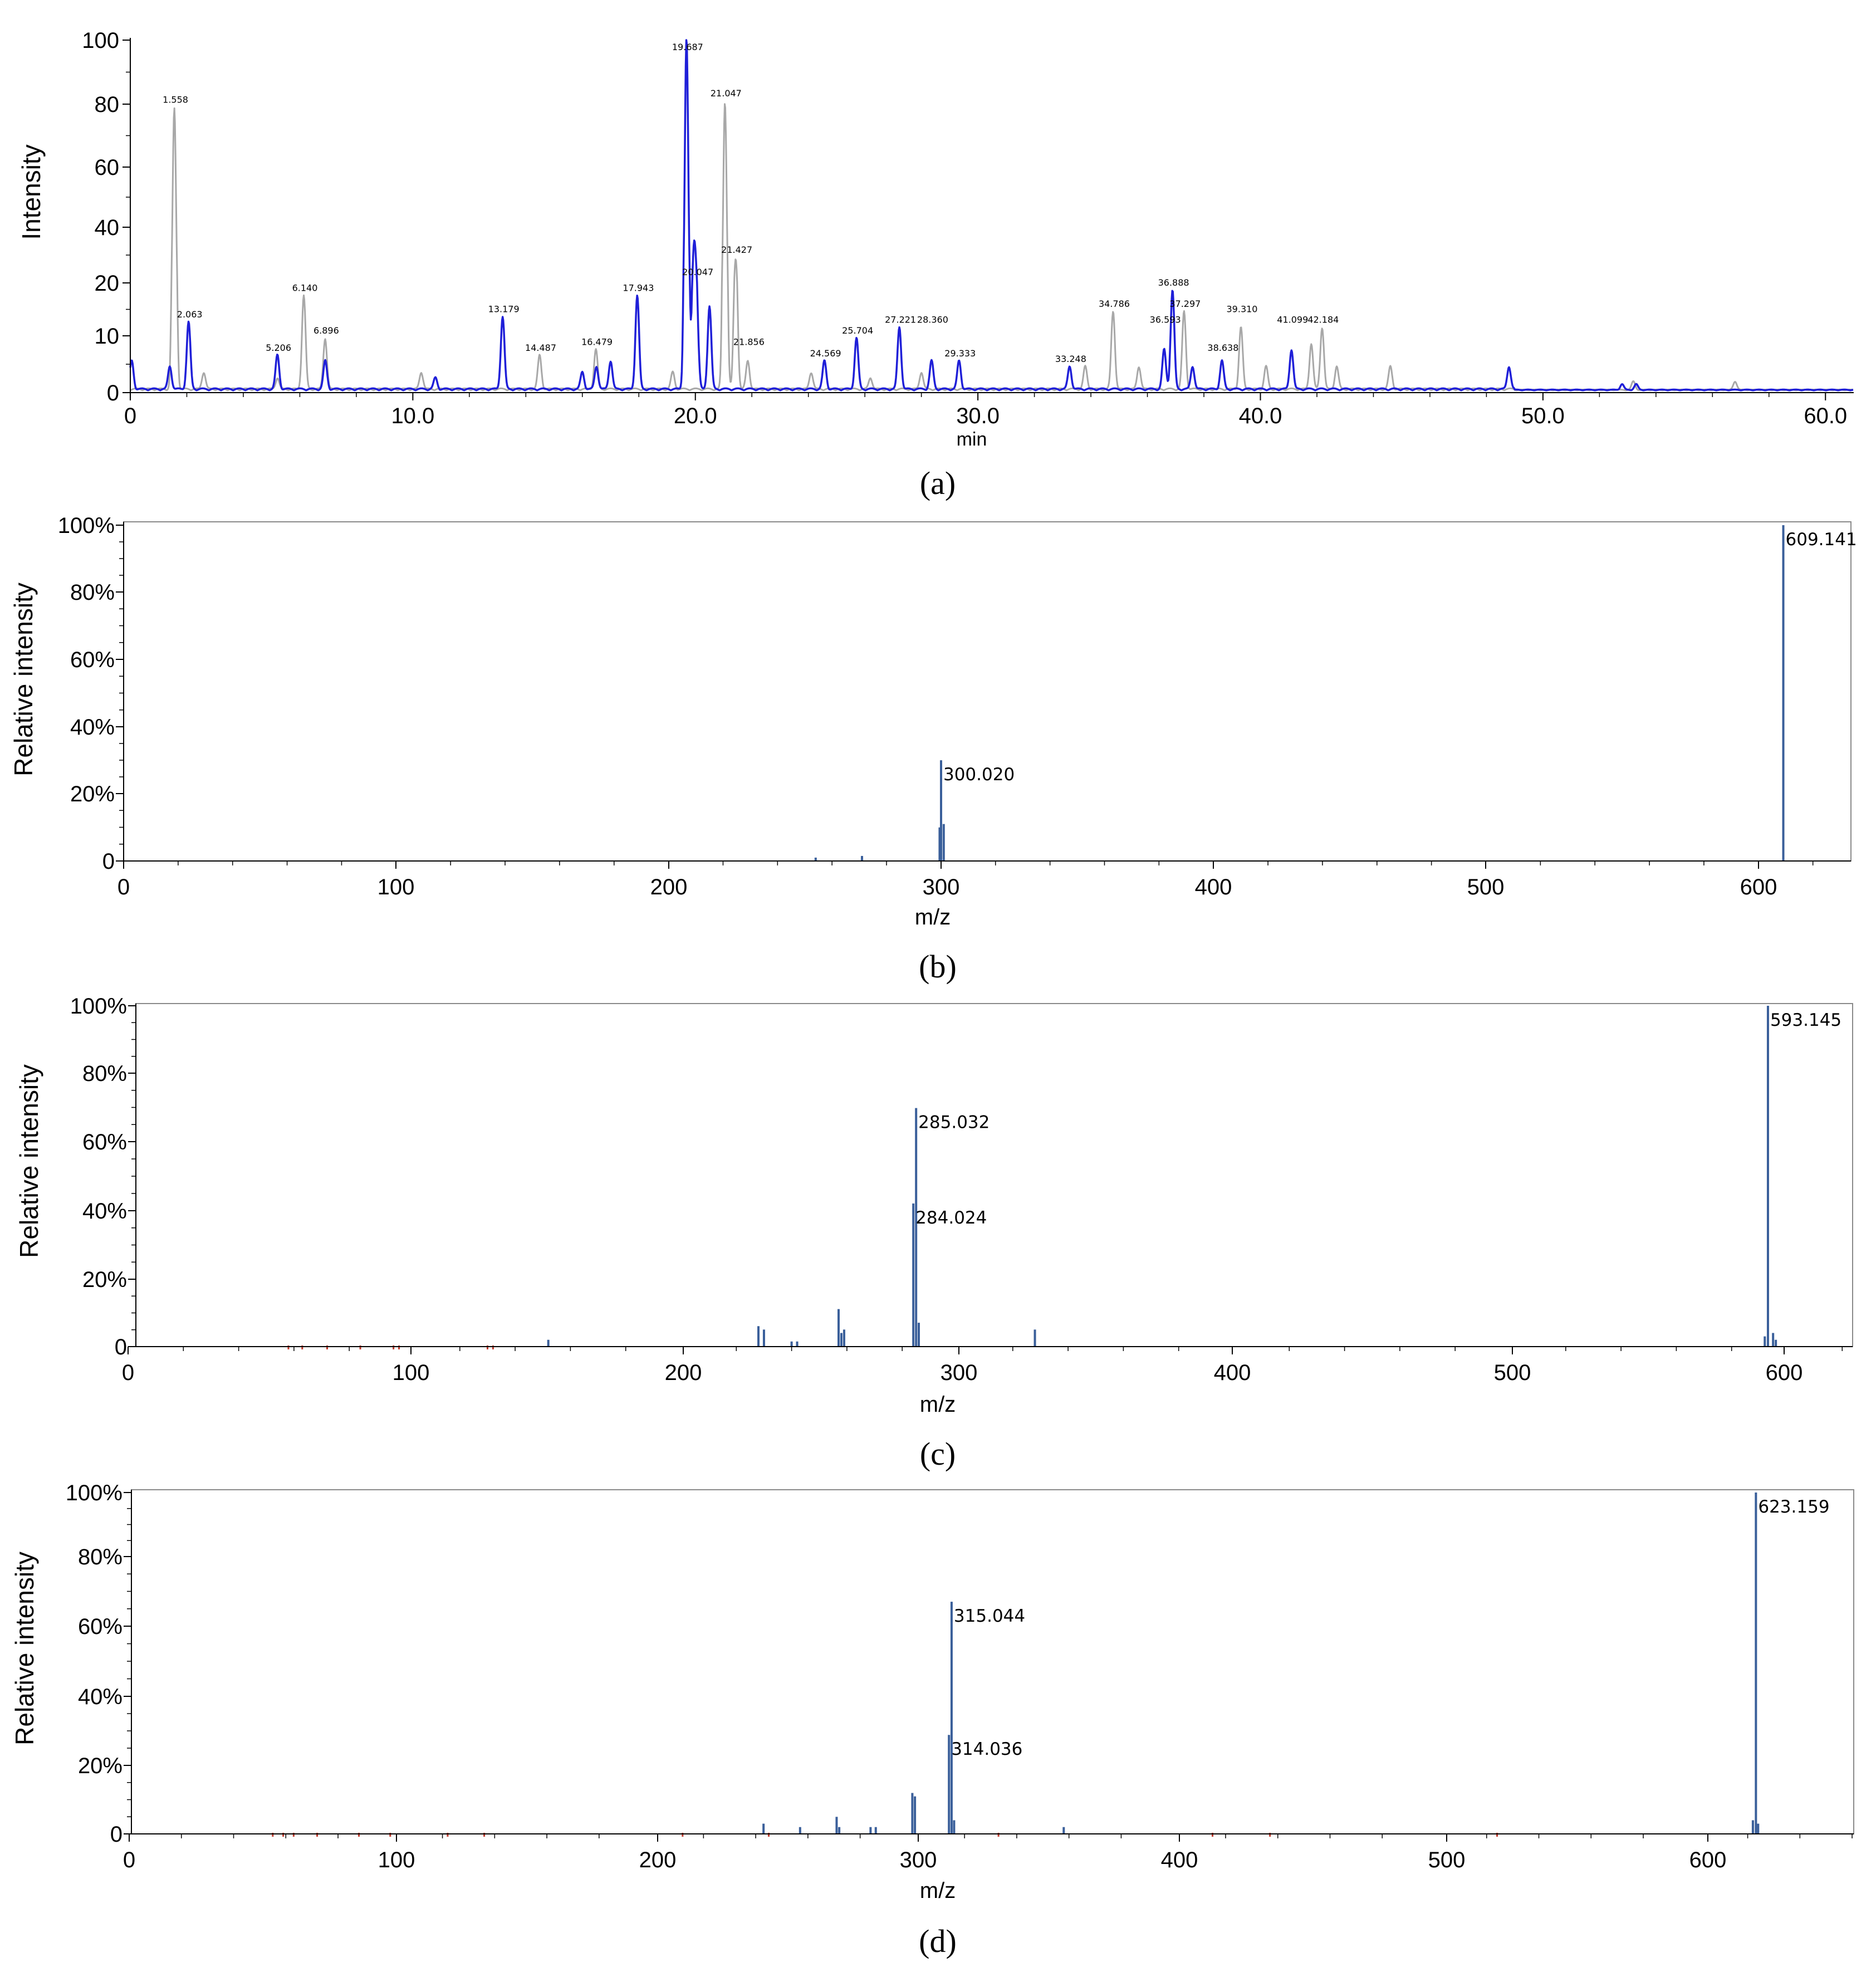 Image resolution: width=1876 pixels, height=1967 pixels. Describe the element at coordinates (1759, 887) in the screenshot. I see `spectrum-b-x-tick-label: 600` at that location.